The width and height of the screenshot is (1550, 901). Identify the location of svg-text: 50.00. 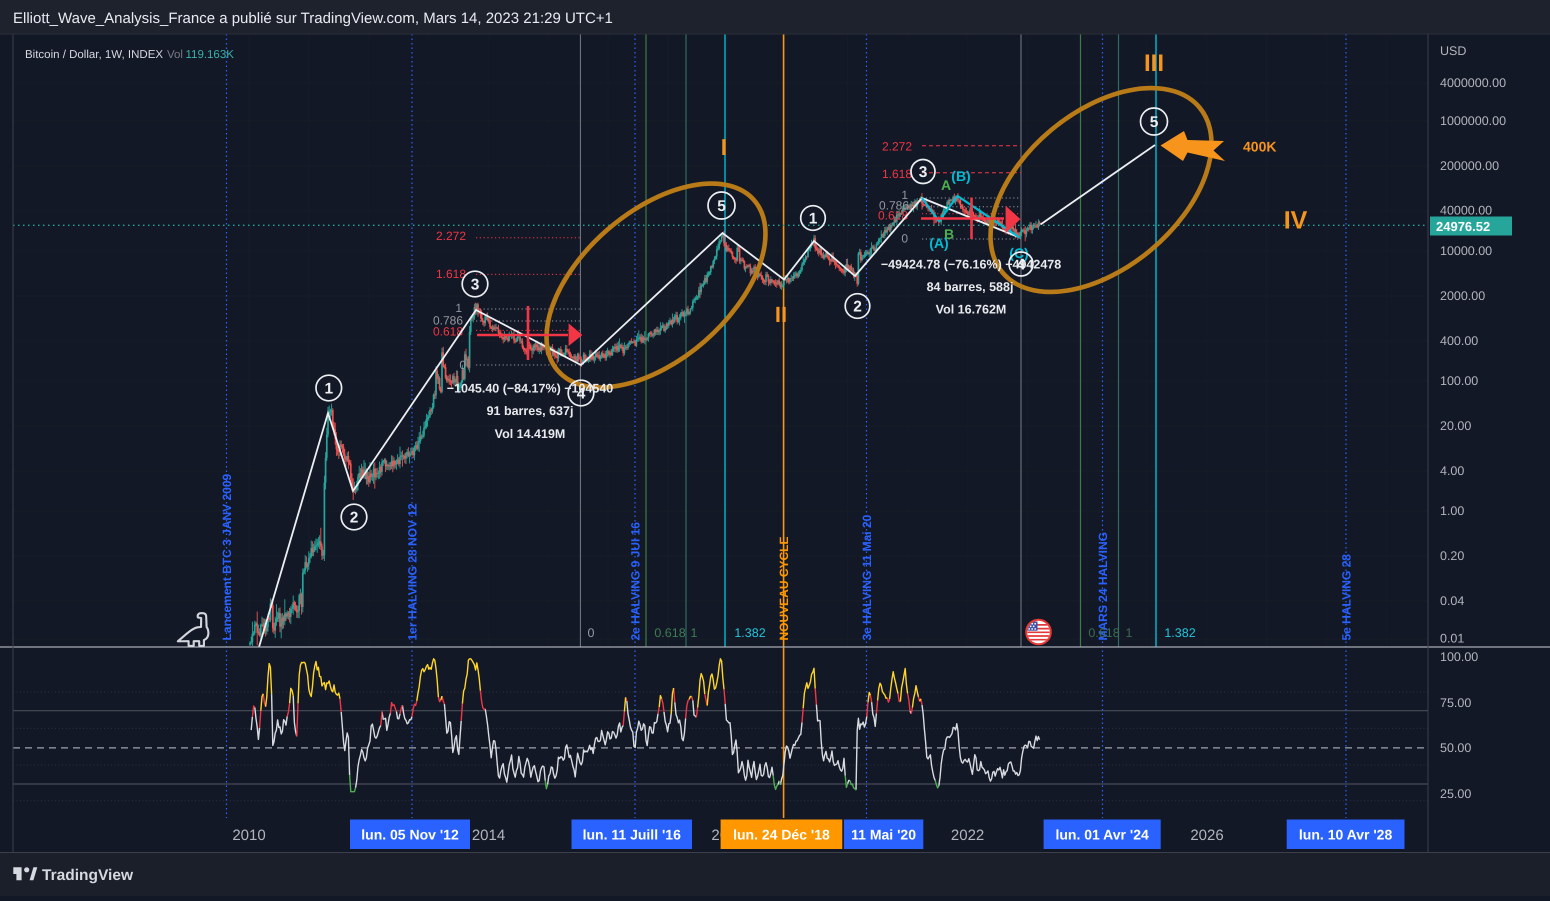
(1455, 748).